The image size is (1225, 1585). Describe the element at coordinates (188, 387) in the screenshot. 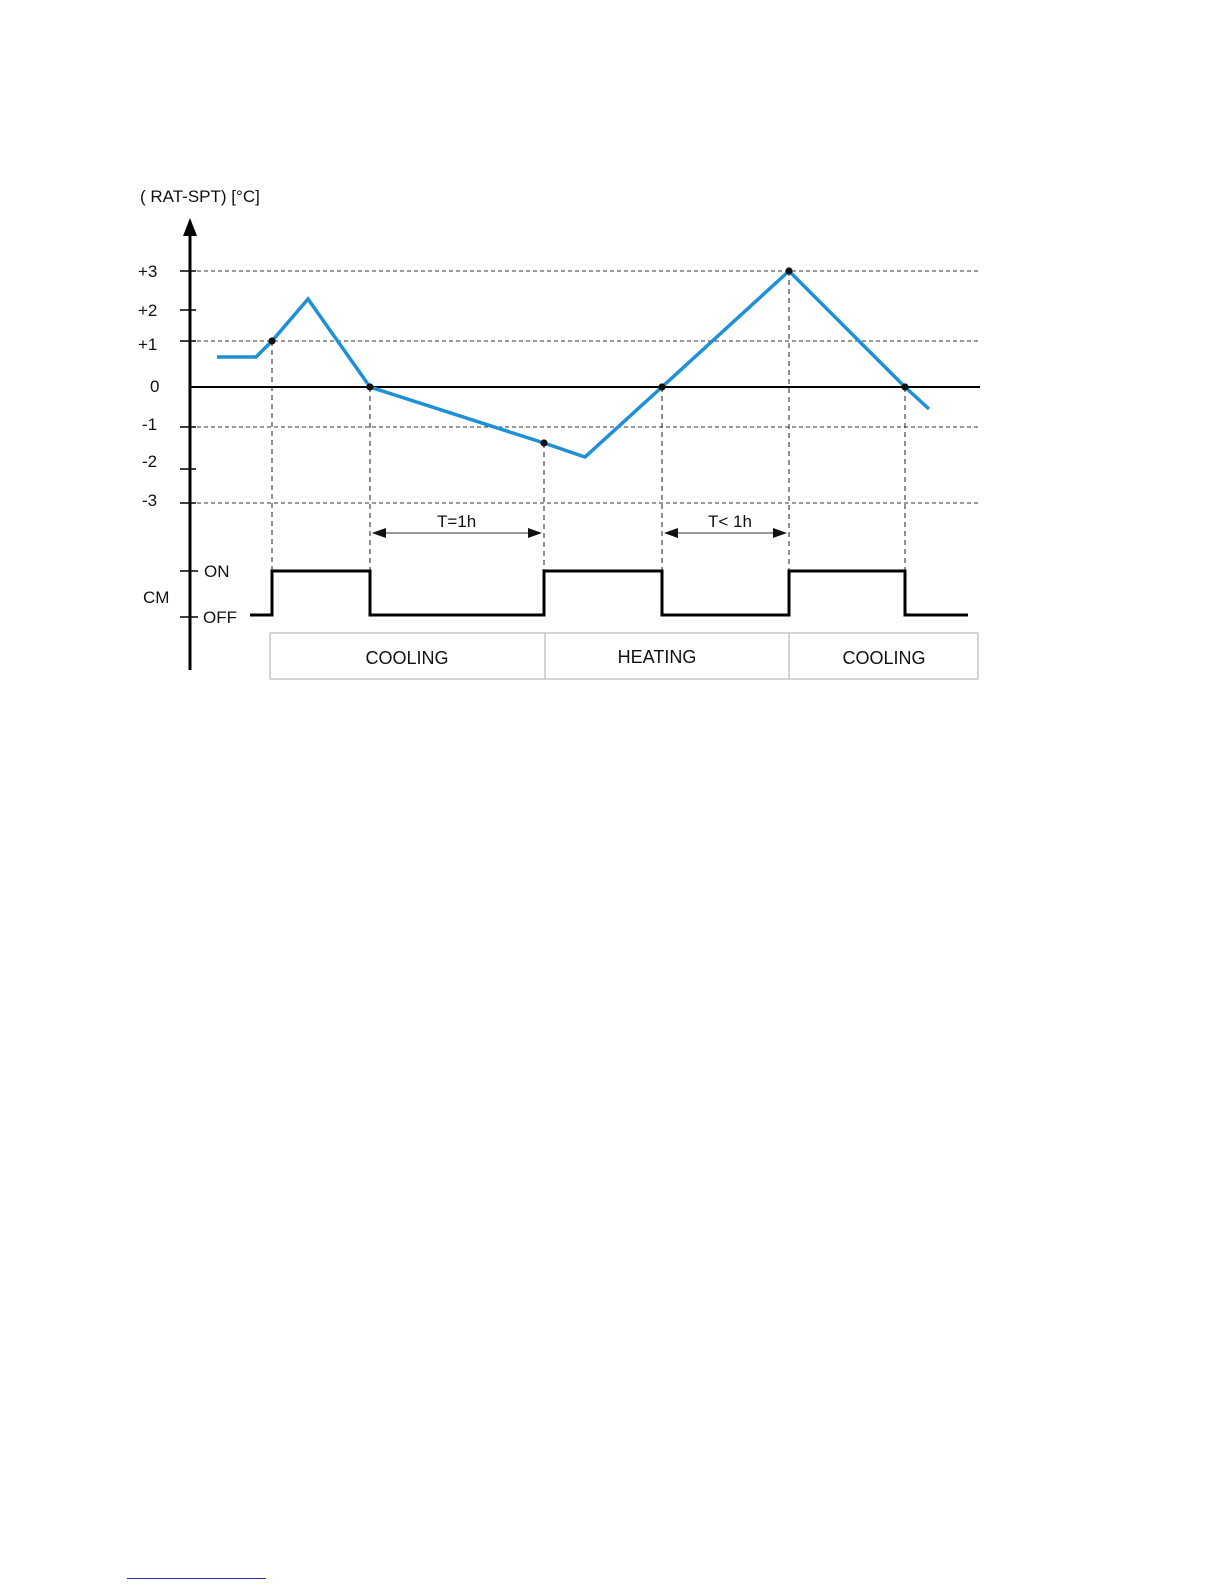

I see `y-tick-marks` at that location.